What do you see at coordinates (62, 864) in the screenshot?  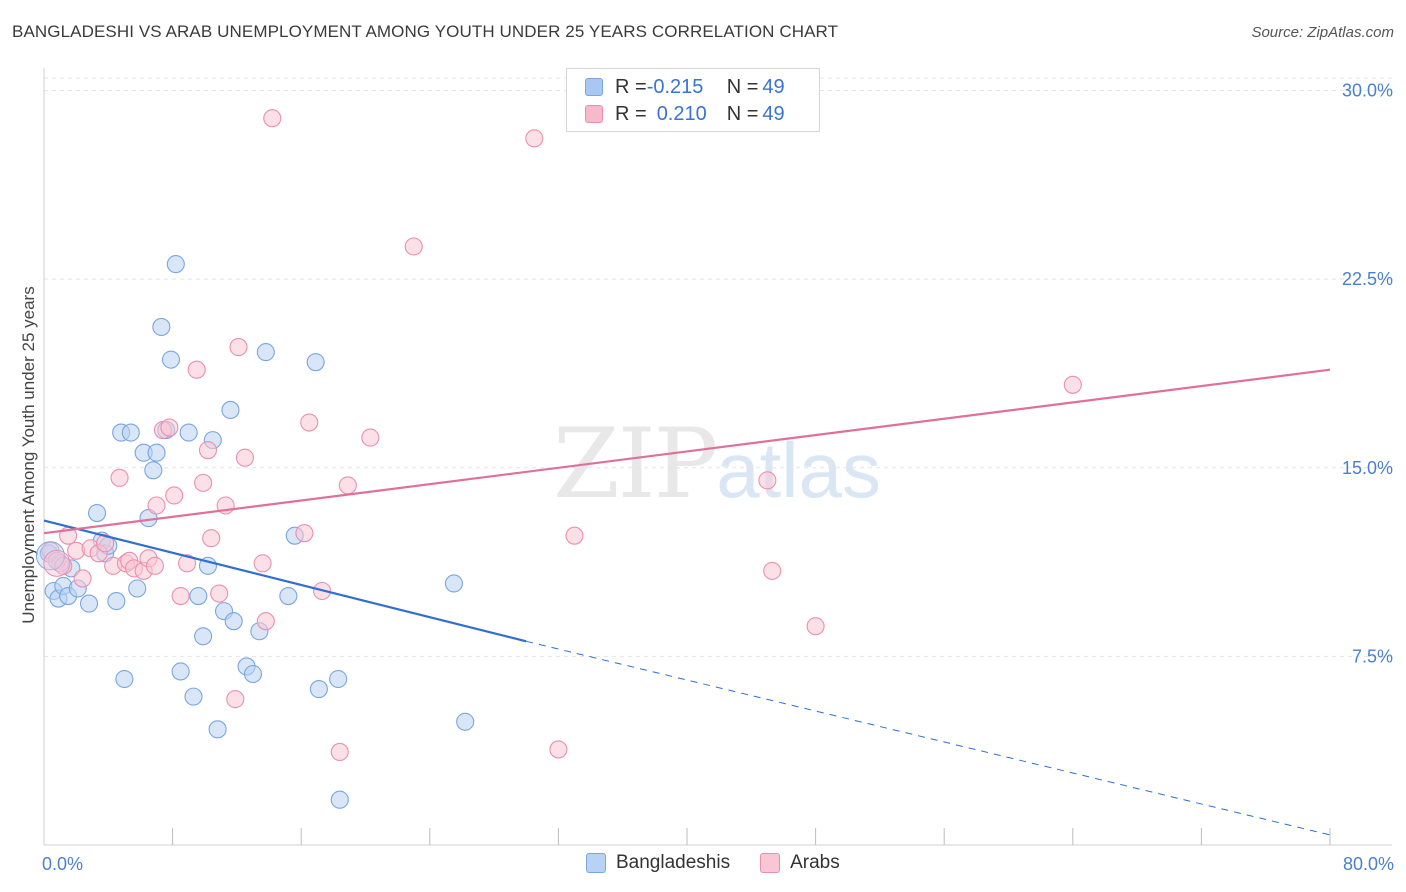 I see `x-tick-label: 0.0%` at bounding box center [62, 864].